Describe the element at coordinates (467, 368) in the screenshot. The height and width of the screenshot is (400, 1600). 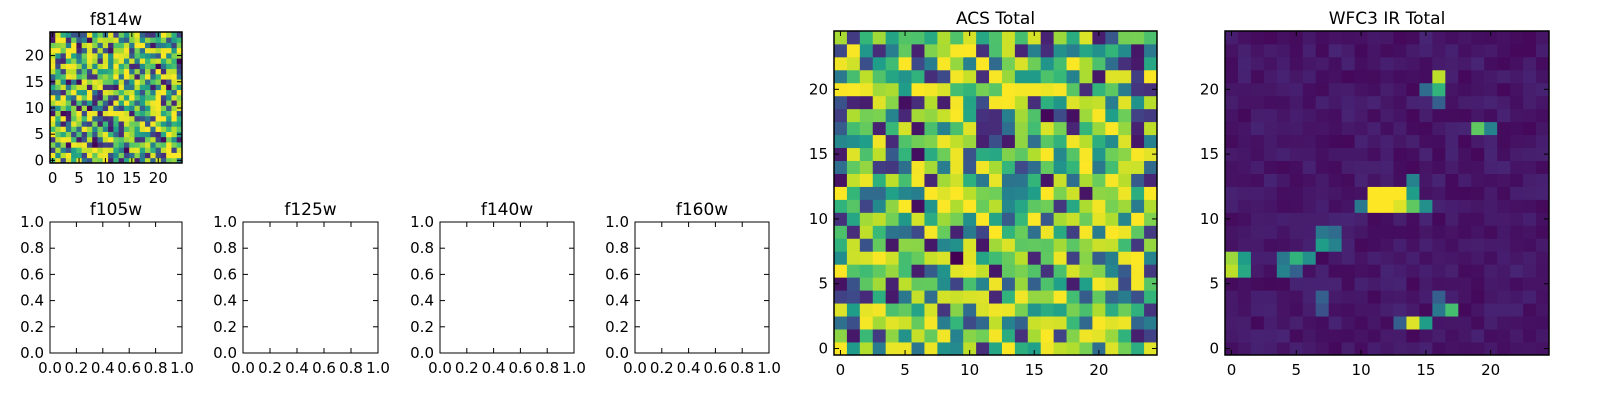
I see `x-tick-label: 0.2` at that location.